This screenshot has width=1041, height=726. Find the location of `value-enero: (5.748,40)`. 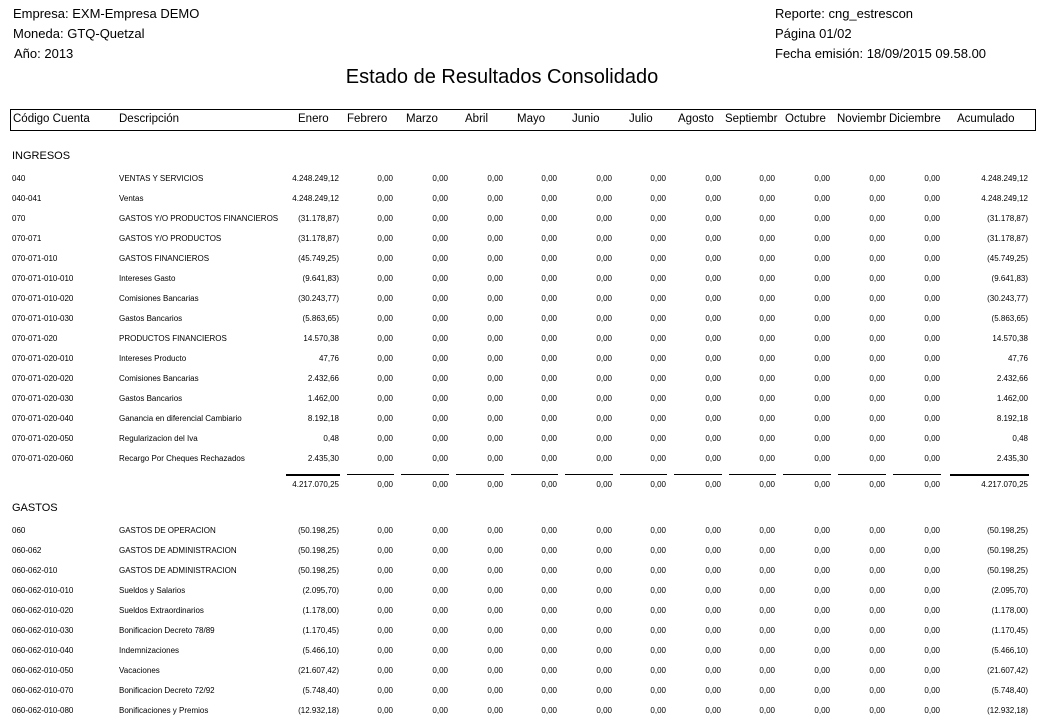

value-enero: (5.748,40) is located at coordinates (320, 690).